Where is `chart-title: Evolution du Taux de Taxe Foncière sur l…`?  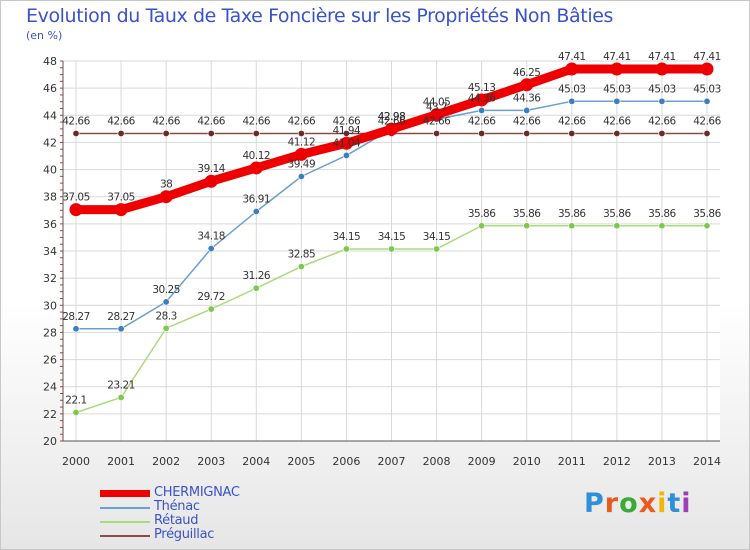
chart-title: Evolution du Taux de Taxe Foncière sur l… is located at coordinates (320, 16).